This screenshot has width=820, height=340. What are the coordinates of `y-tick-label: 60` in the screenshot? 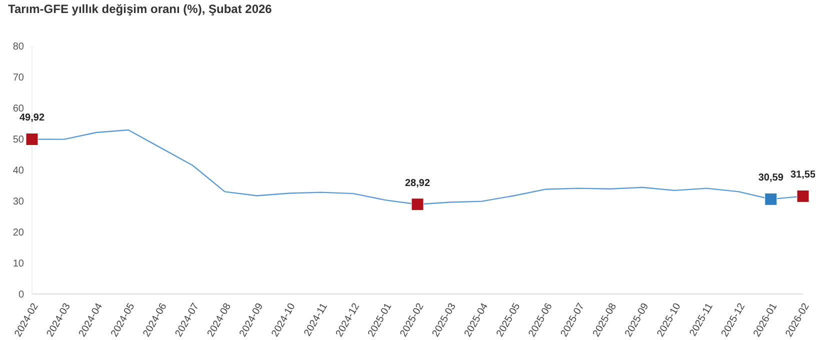 It's located at (18, 109).